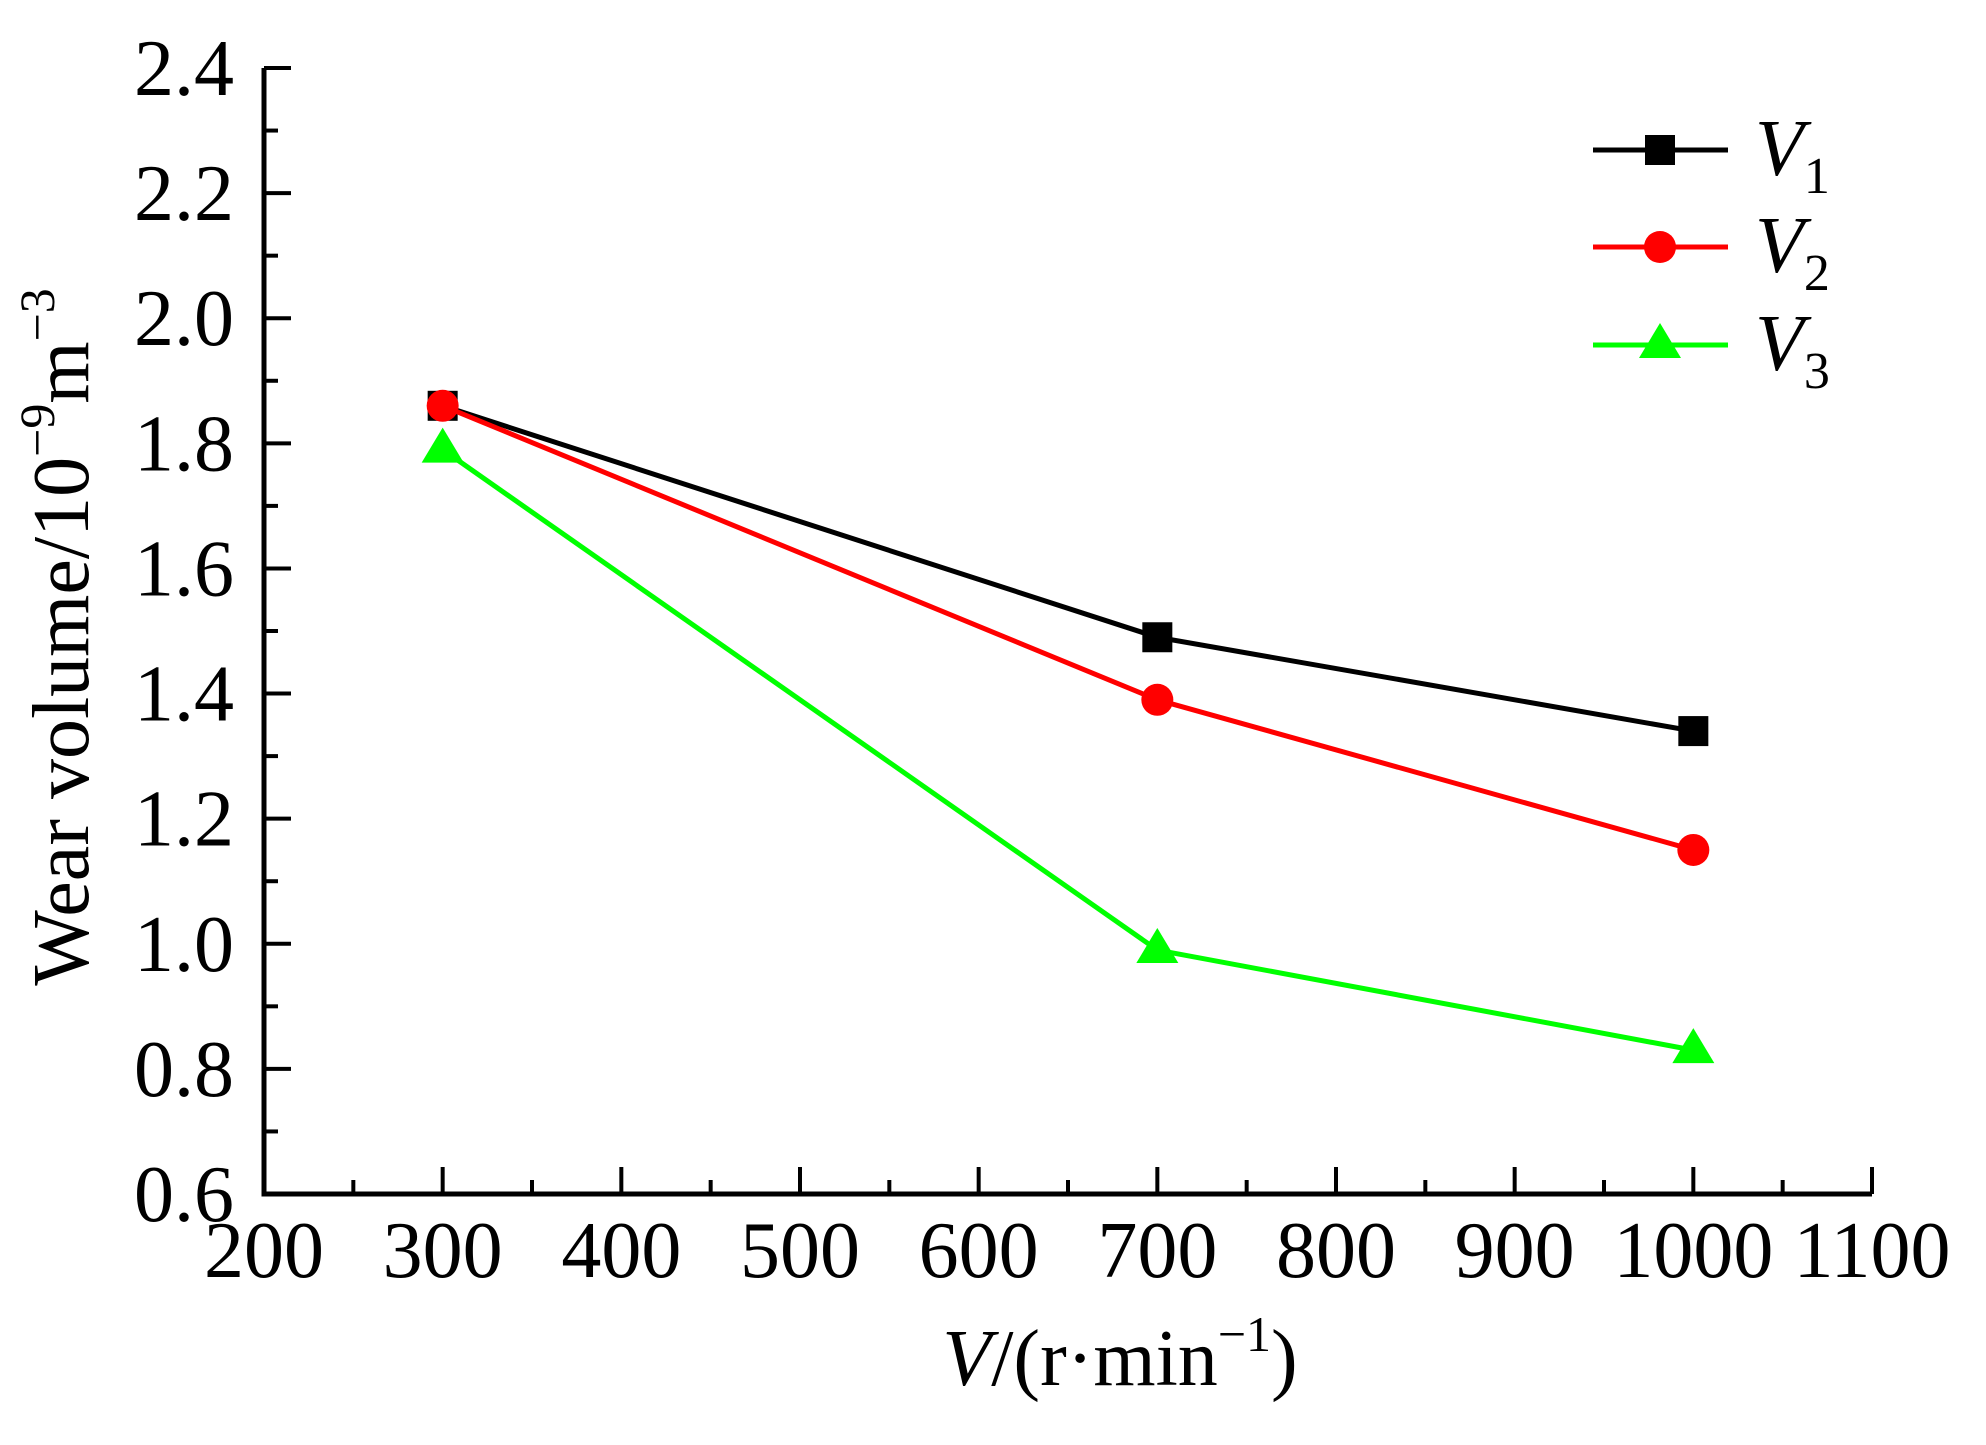 Image resolution: width=1986 pixels, height=1445 pixels. Describe the element at coordinates (1104, 1359) in the screenshot. I see `x-axis-title-unit: /(r·min` at that location.